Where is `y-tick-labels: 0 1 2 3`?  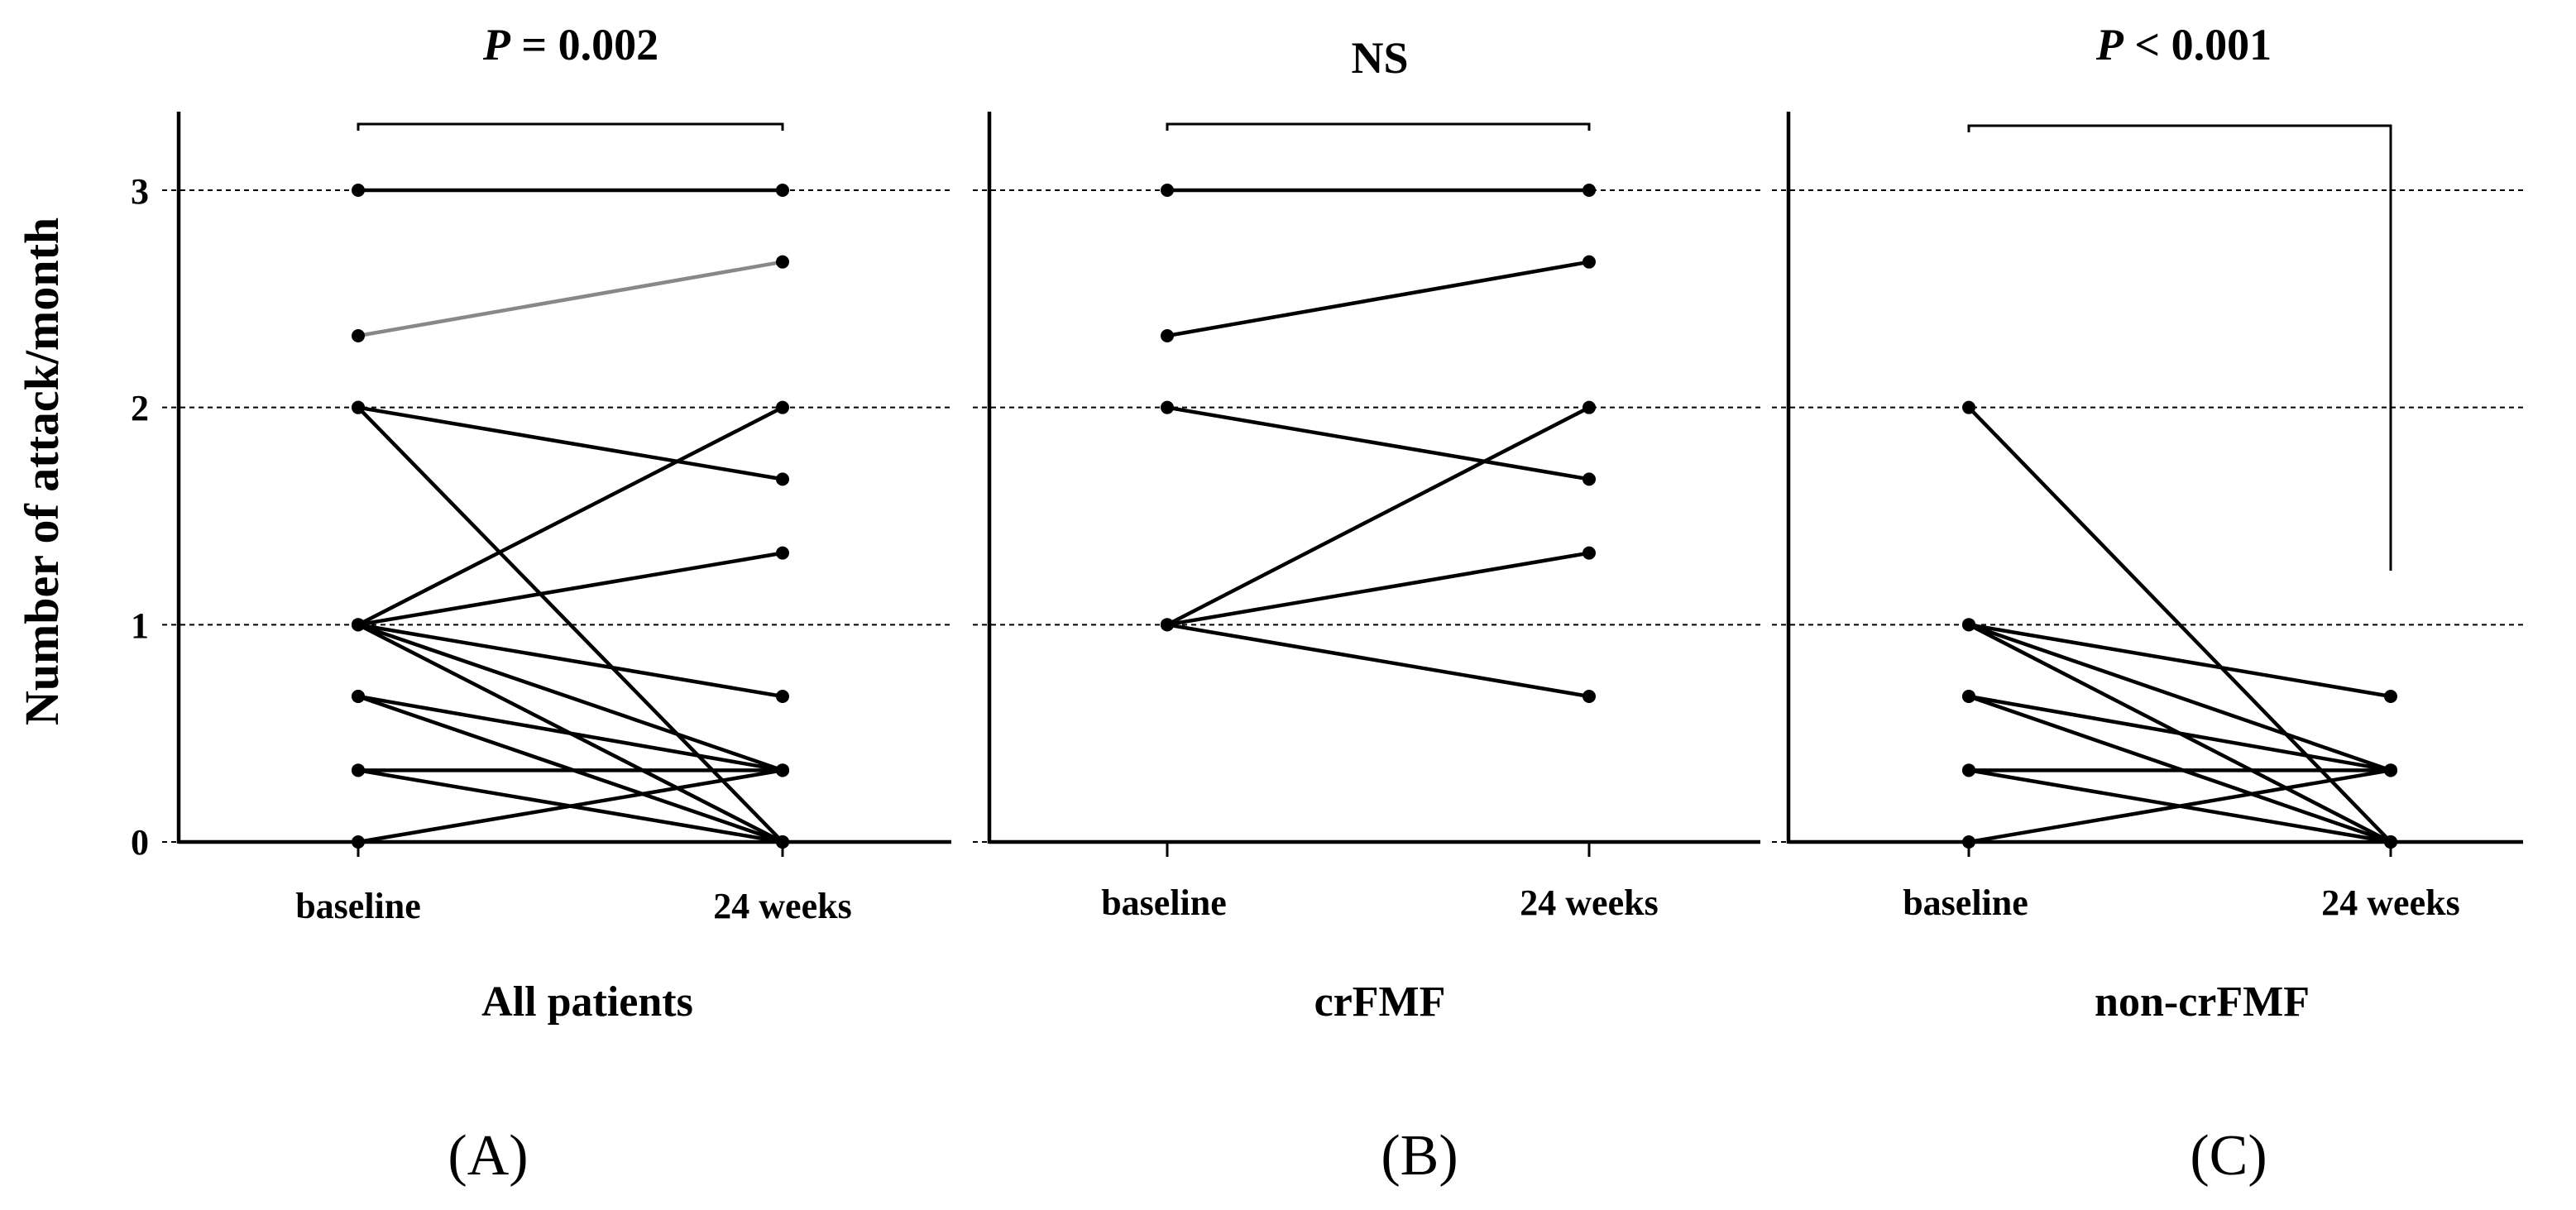
y-tick-labels: 0 1 2 3 is located at coordinates (140, 517).